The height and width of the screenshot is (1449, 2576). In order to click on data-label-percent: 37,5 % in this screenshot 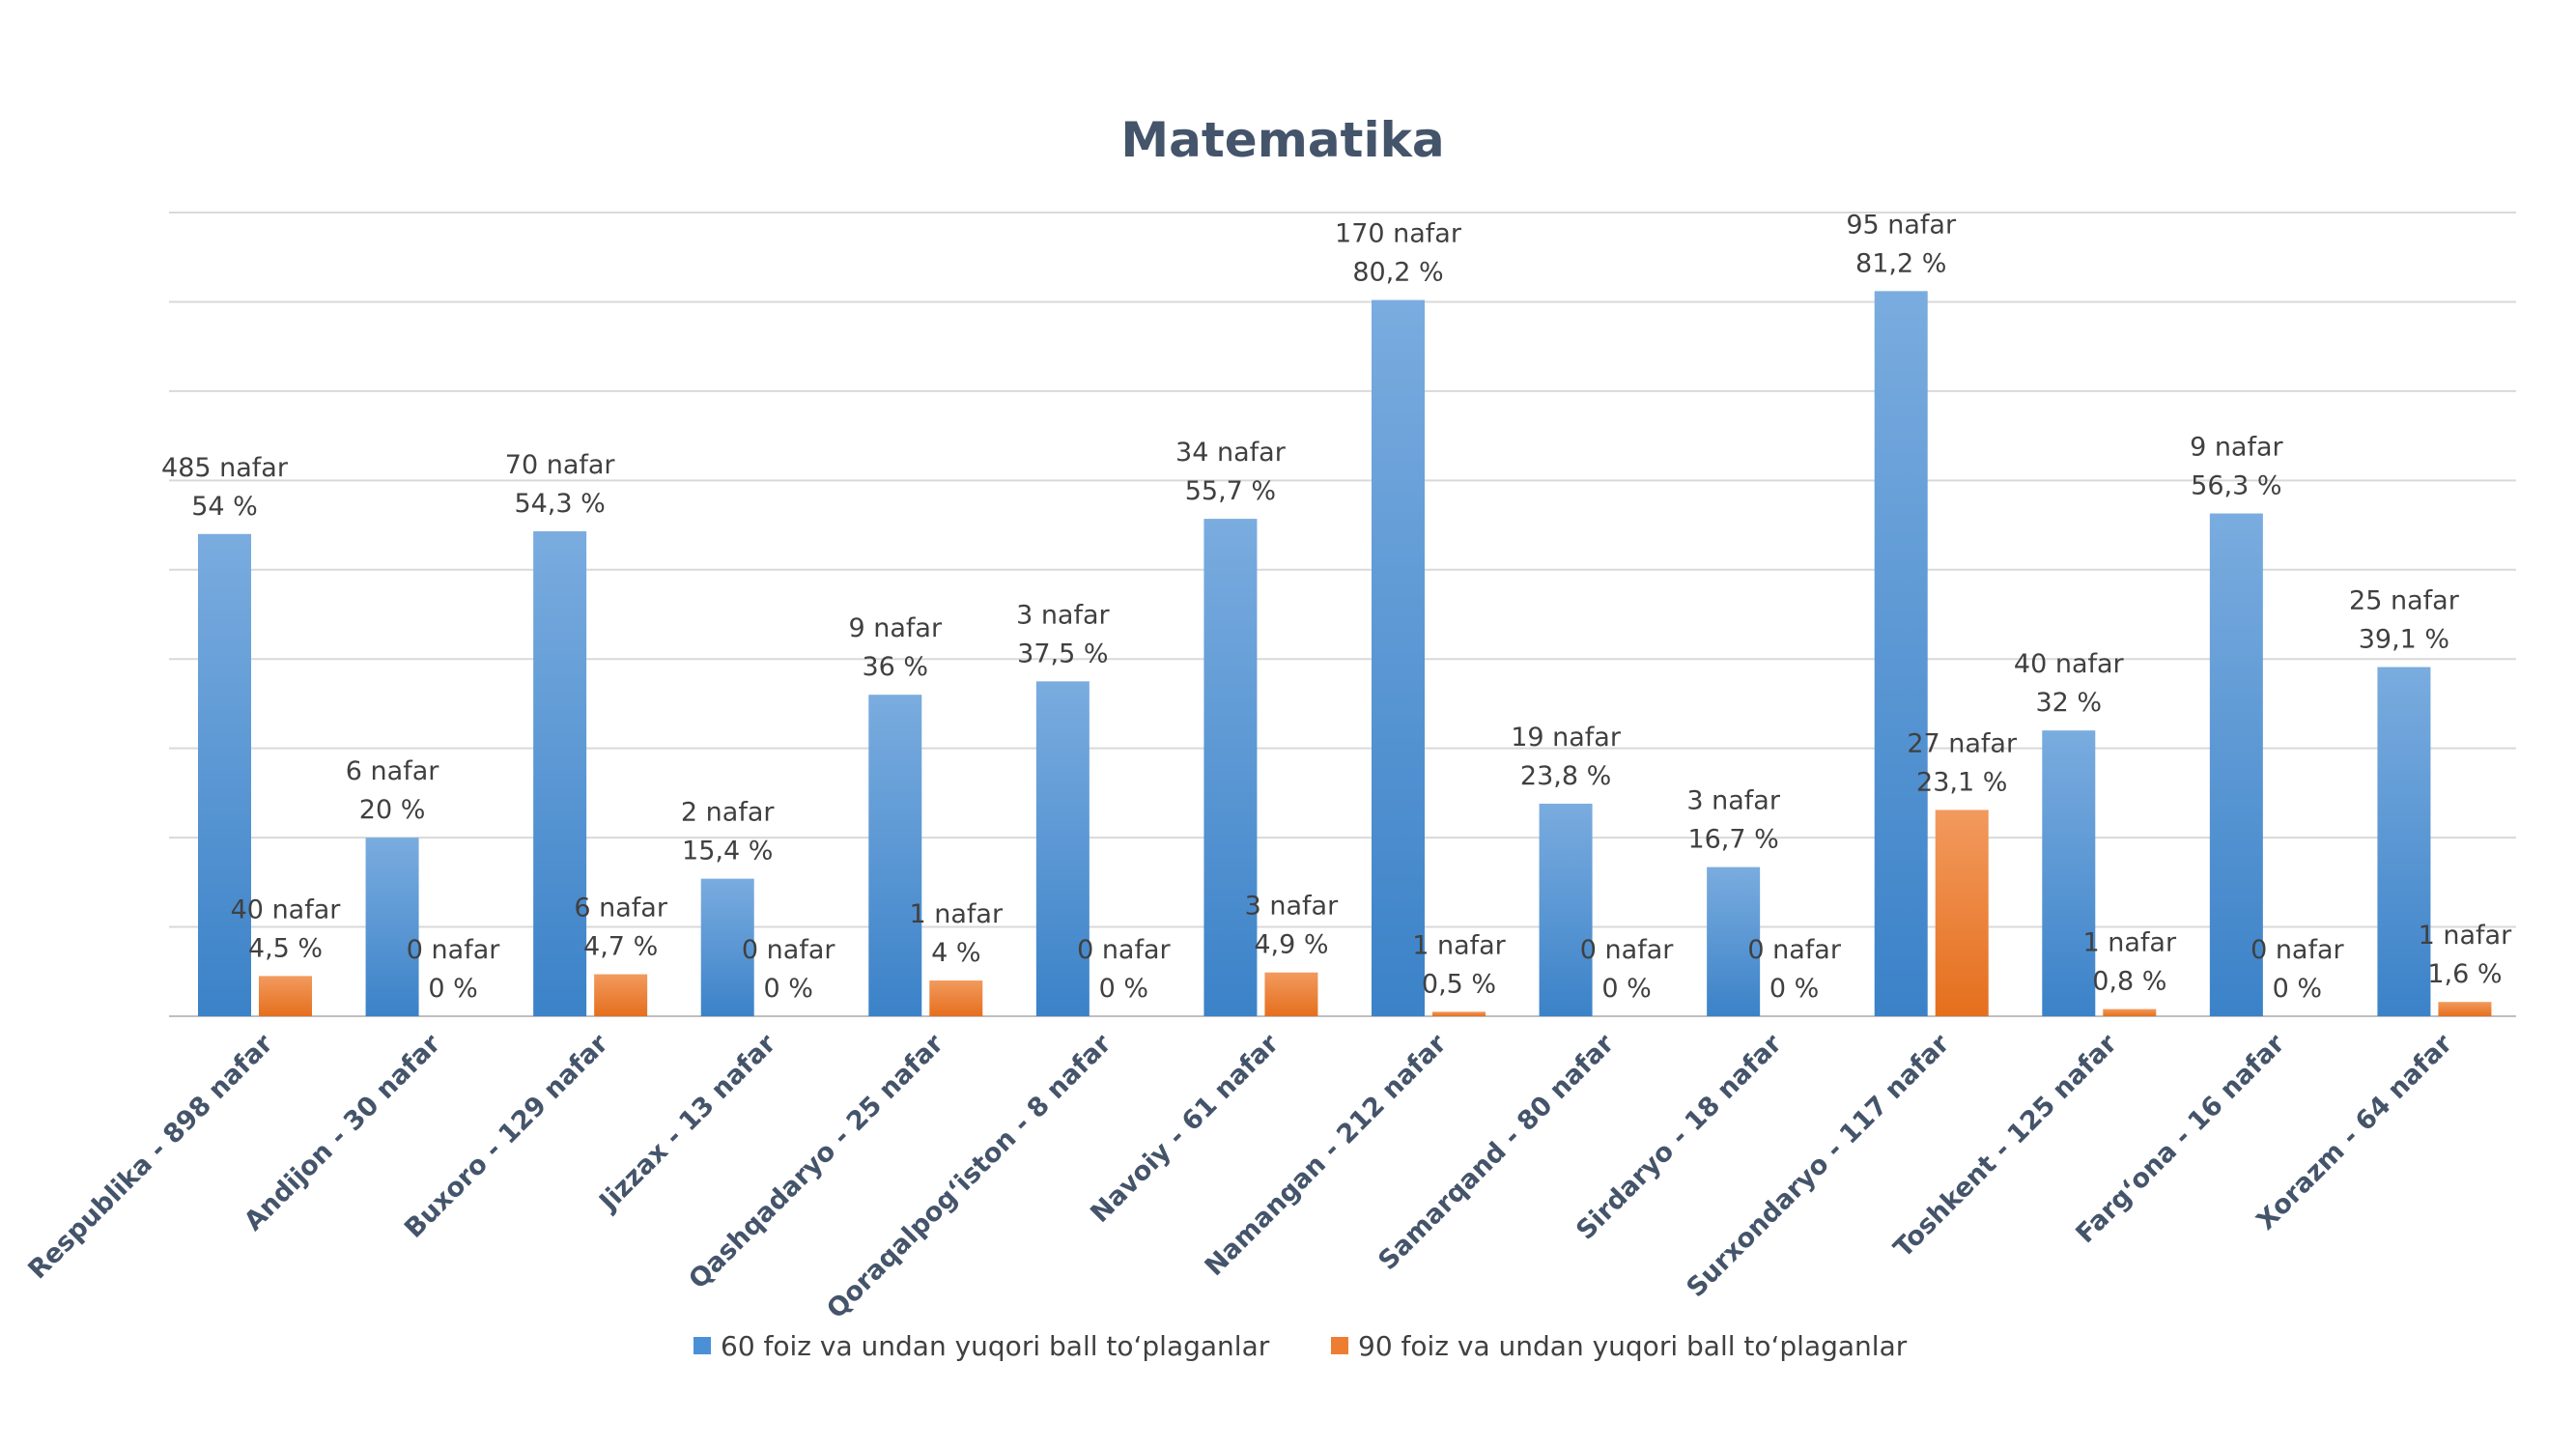, I will do `click(1062, 653)`.